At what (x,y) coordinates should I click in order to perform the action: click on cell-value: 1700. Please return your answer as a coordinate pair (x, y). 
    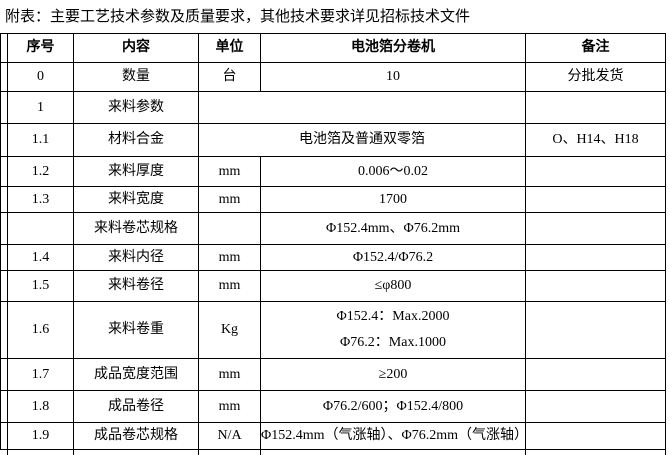
    Looking at the image, I should click on (393, 199).